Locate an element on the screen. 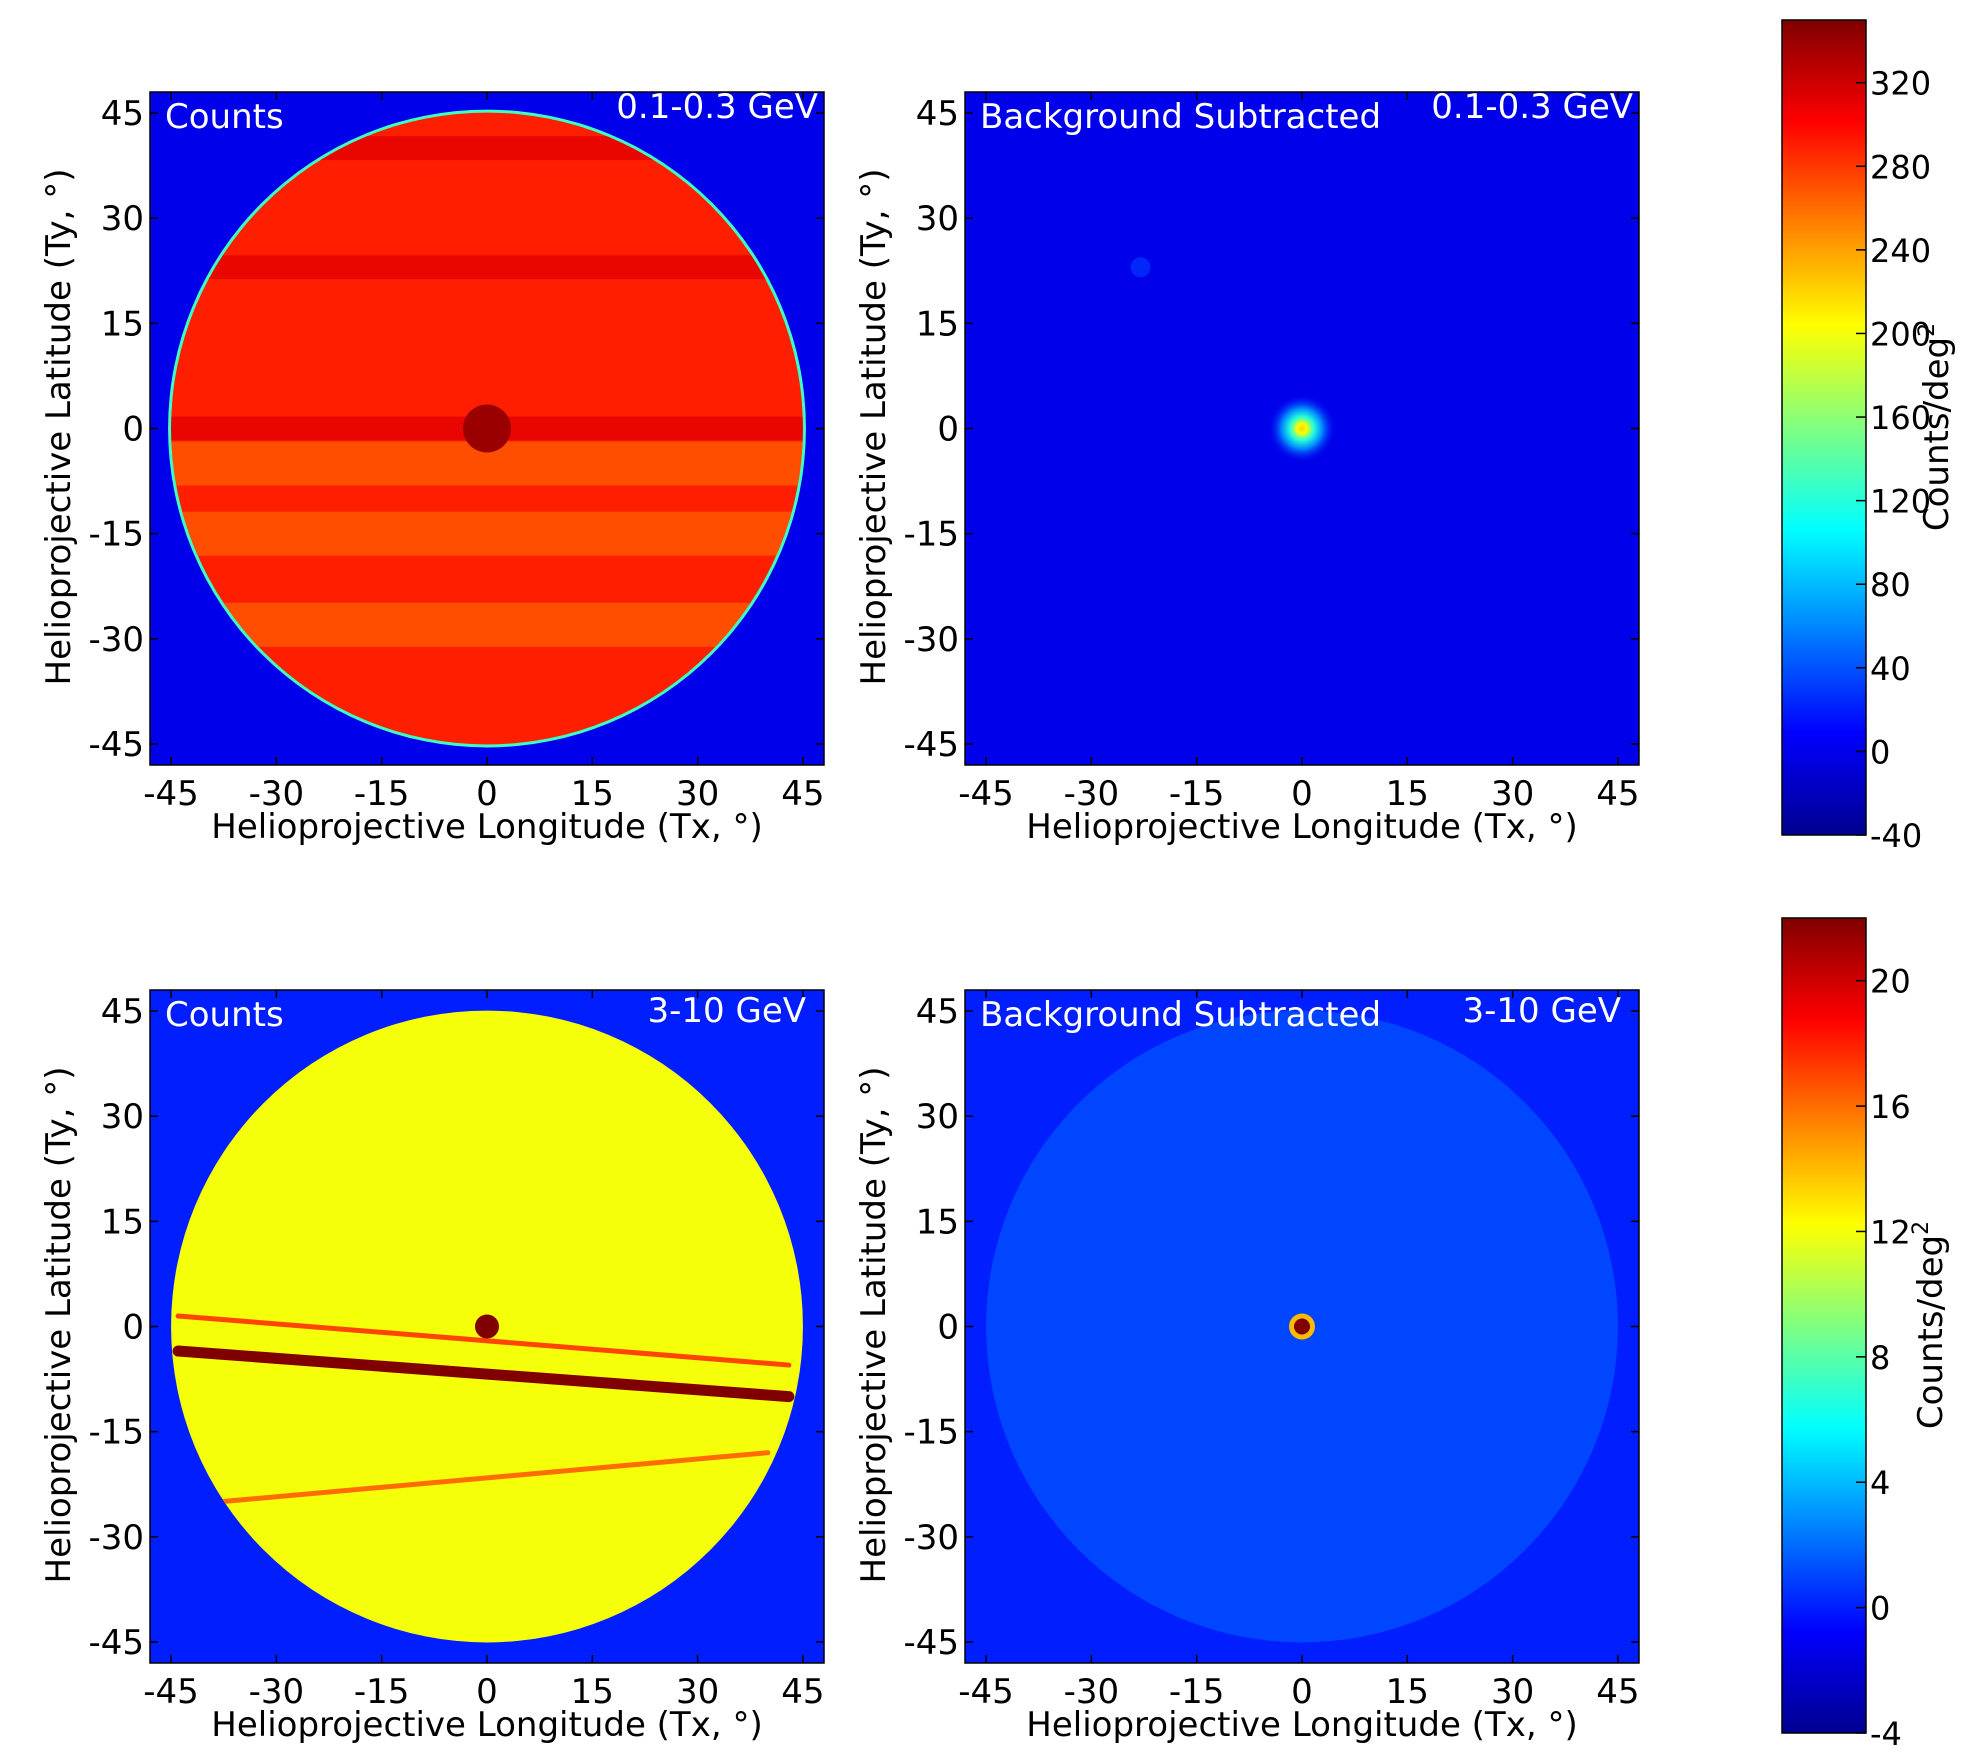  faint-source is located at coordinates (1140, 267).